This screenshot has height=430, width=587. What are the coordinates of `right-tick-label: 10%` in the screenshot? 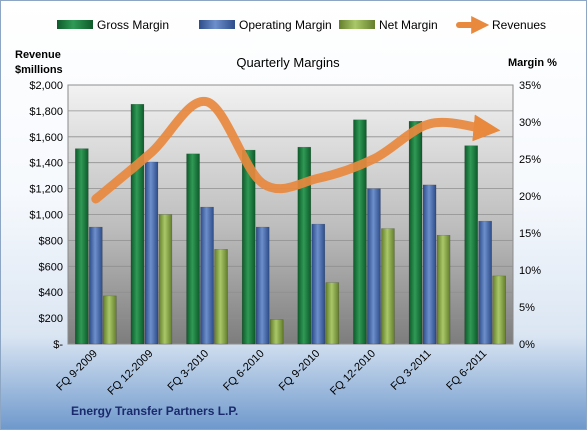 It's located at (530, 271).